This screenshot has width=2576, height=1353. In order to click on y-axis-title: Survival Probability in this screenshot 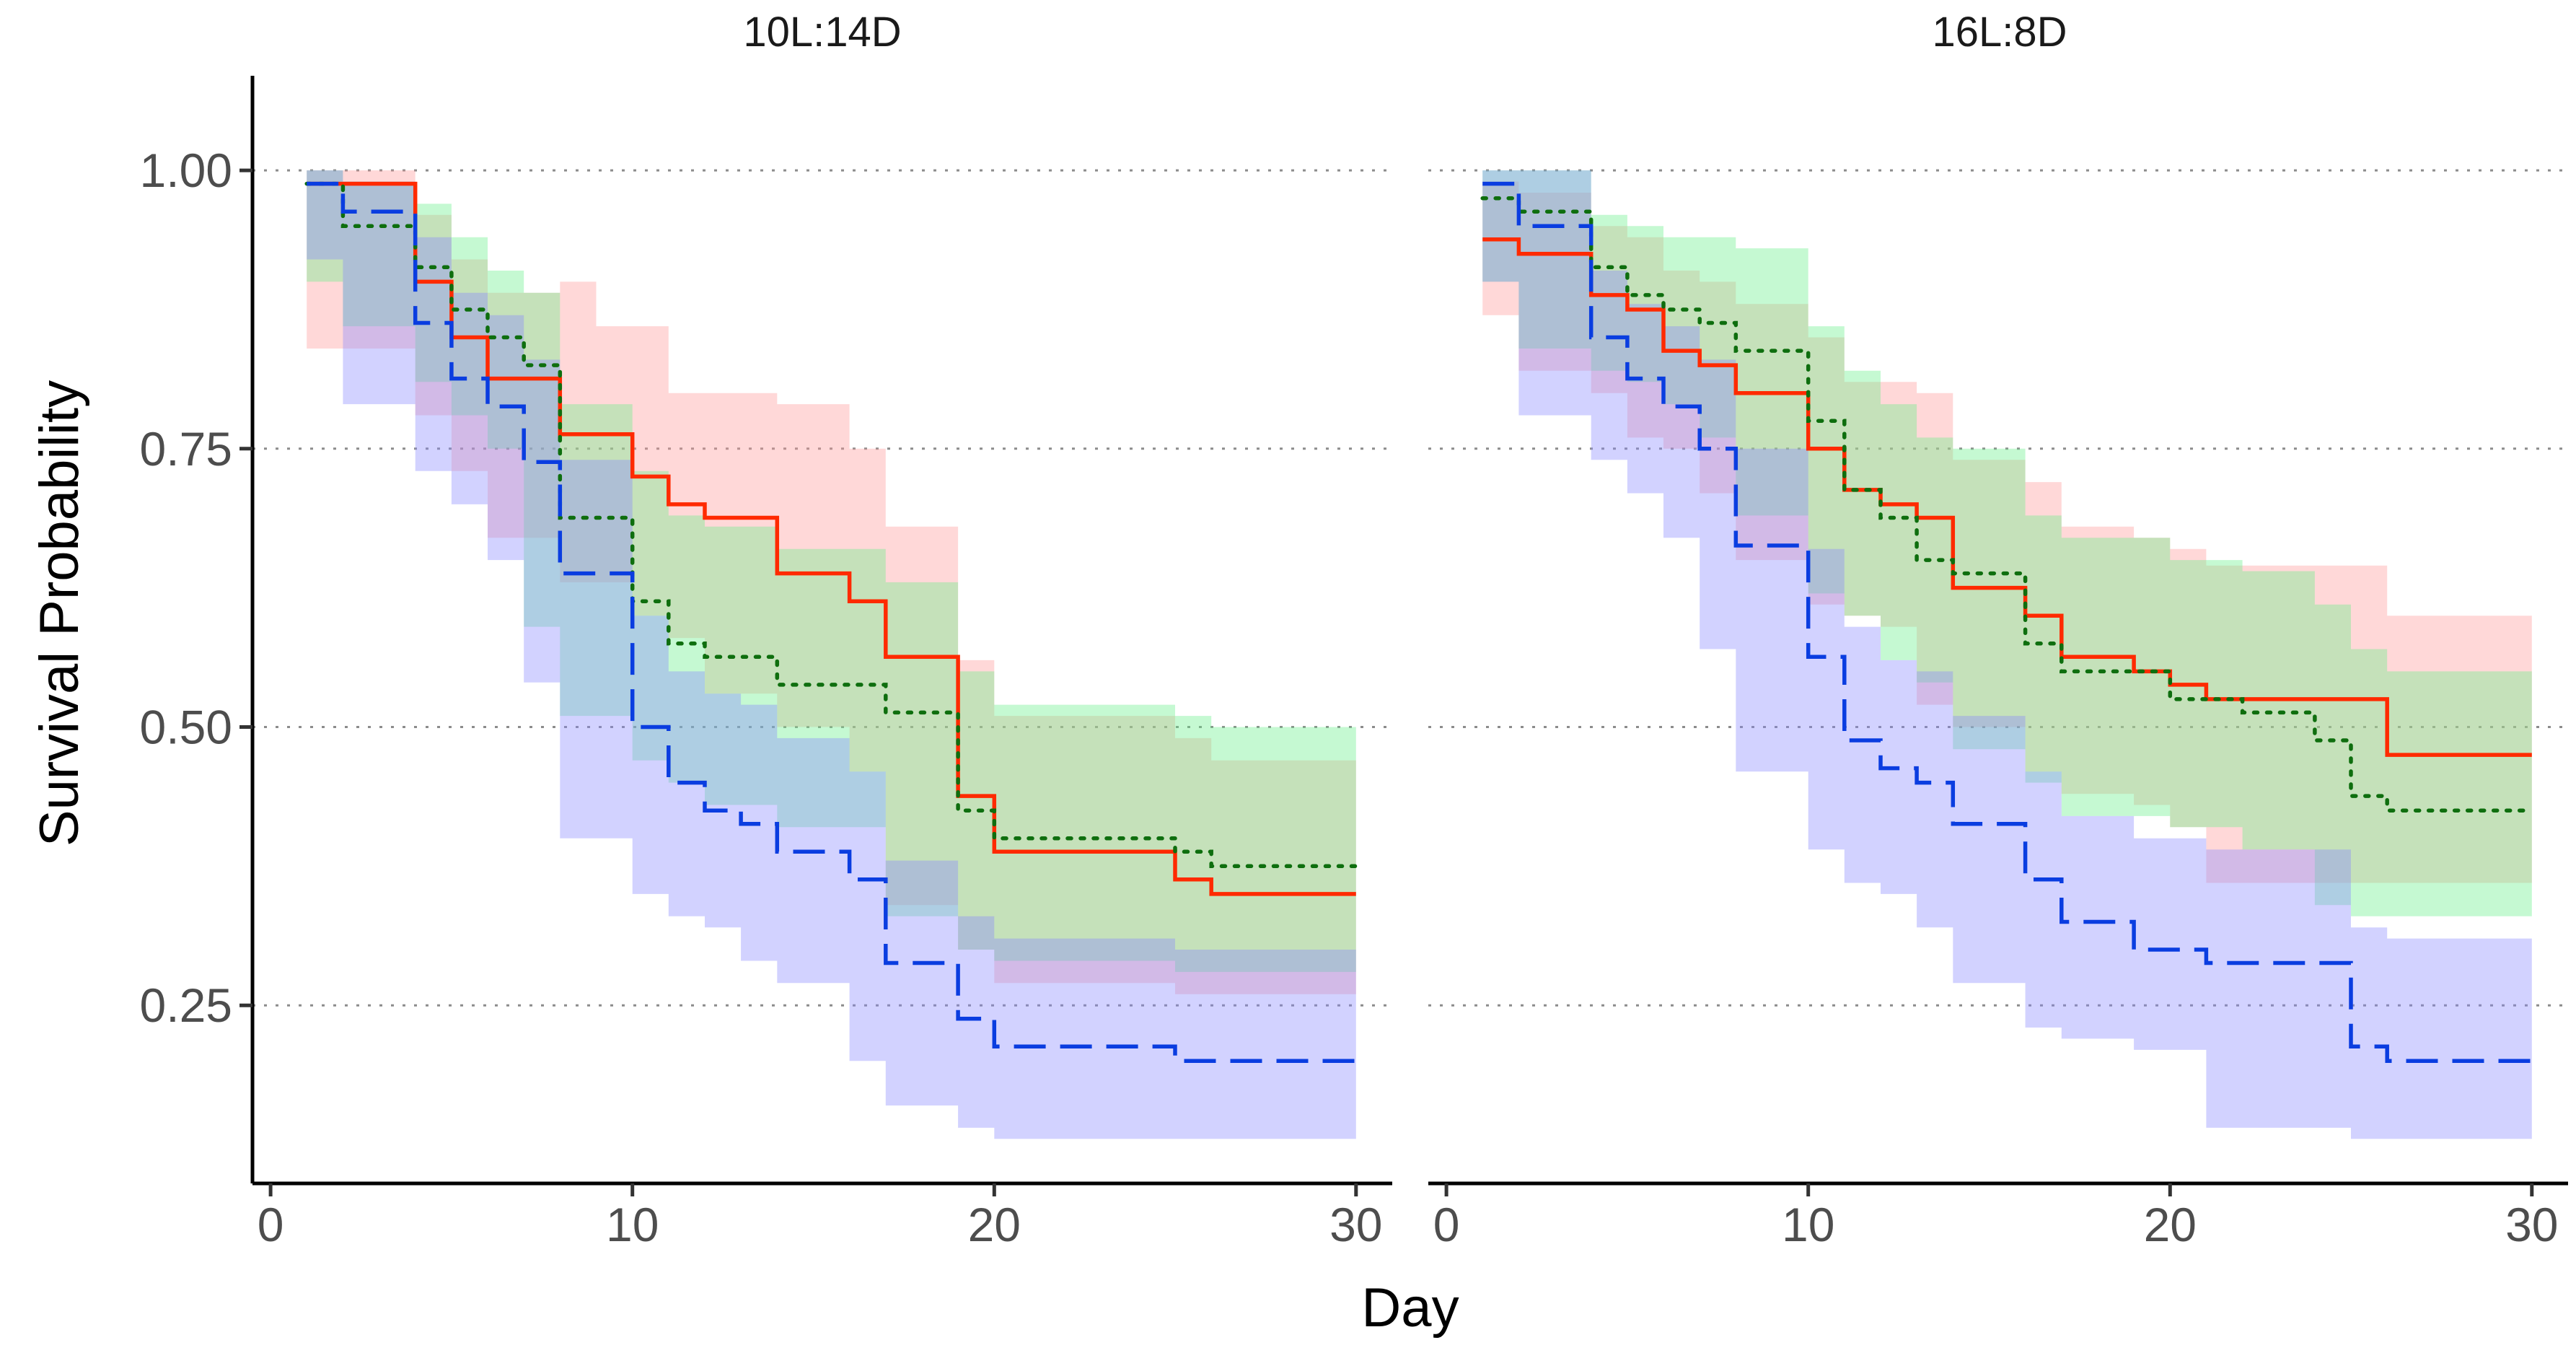, I will do `click(59, 613)`.